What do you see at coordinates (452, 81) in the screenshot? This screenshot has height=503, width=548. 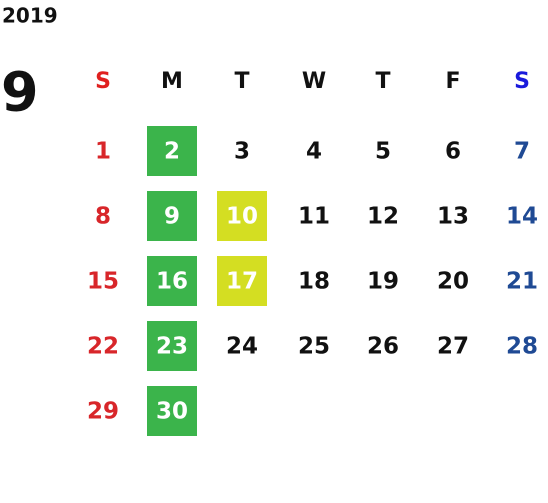 I see `weekday: F` at bounding box center [452, 81].